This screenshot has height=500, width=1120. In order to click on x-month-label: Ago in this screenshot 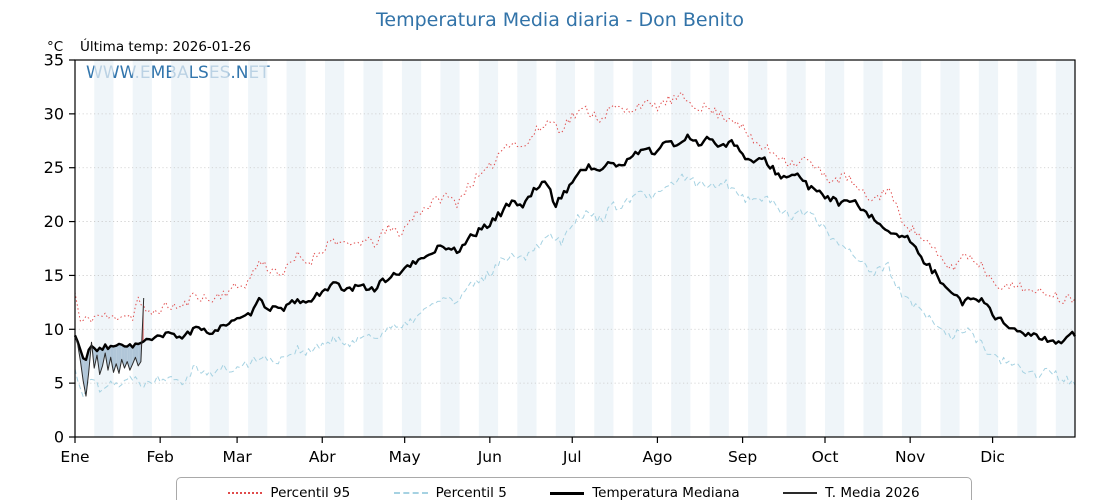, I will do `click(657, 457)`.